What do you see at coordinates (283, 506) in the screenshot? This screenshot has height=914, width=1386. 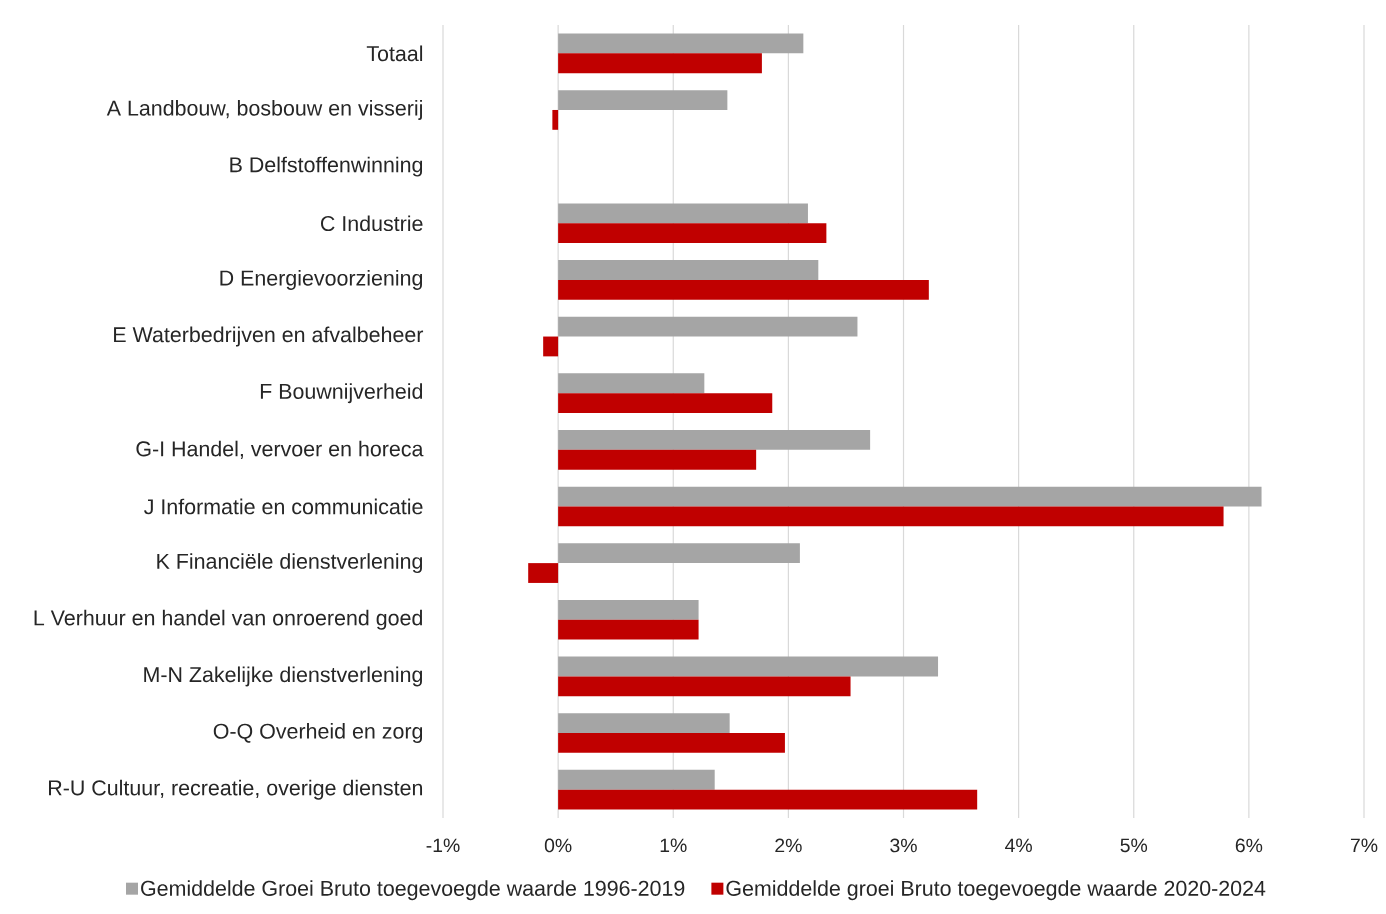 I see `y-tick-label: J Informatie en communicatie` at bounding box center [283, 506].